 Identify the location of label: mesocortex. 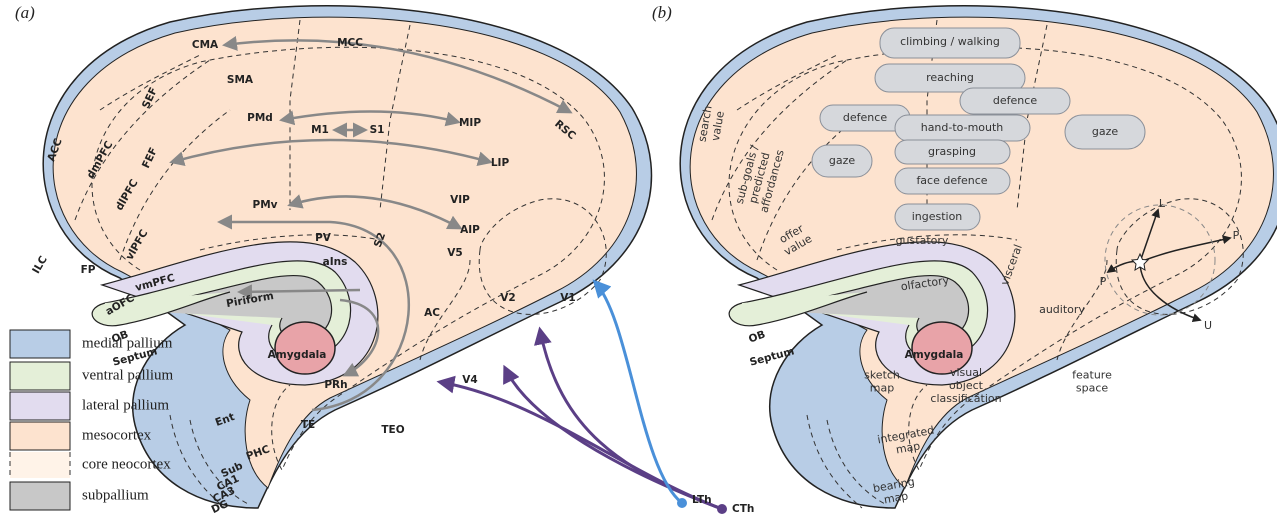
(117, 435).